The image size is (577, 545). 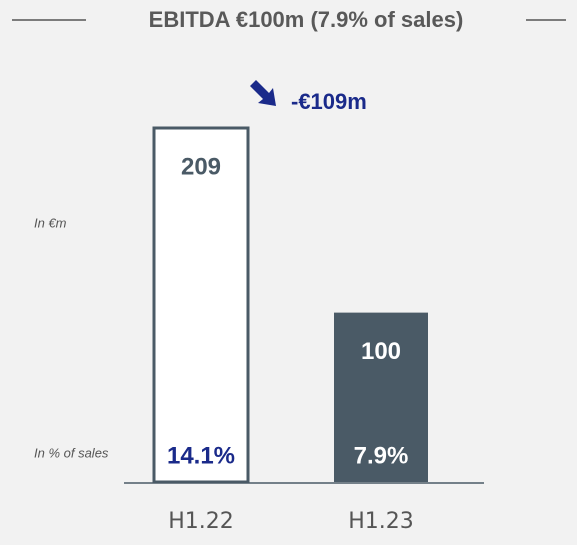 What do you see at coordinates (381, 351) in the screenshot?
I see `value-label: 100` at bounding box center [381, 351].